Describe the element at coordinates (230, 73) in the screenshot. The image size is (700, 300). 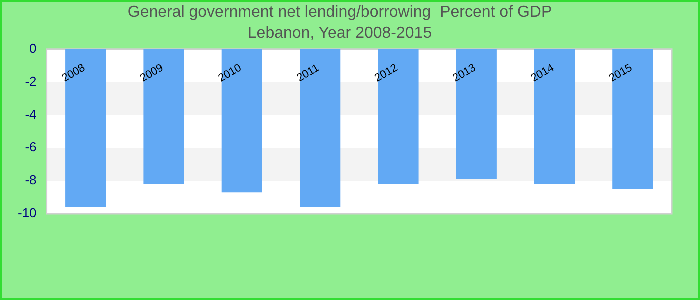
I see `x-tick-label: 2010` at that location.